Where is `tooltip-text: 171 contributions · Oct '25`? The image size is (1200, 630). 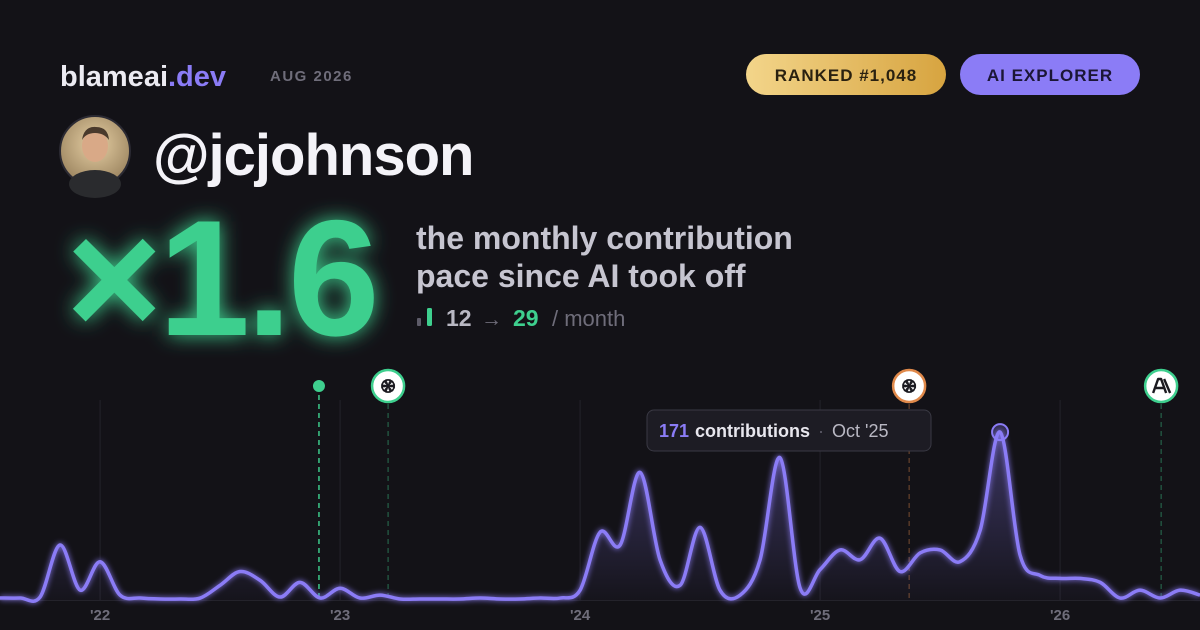
tooltip-text: 171 contributions · Oct '25 is located at coordinates (774, 431).